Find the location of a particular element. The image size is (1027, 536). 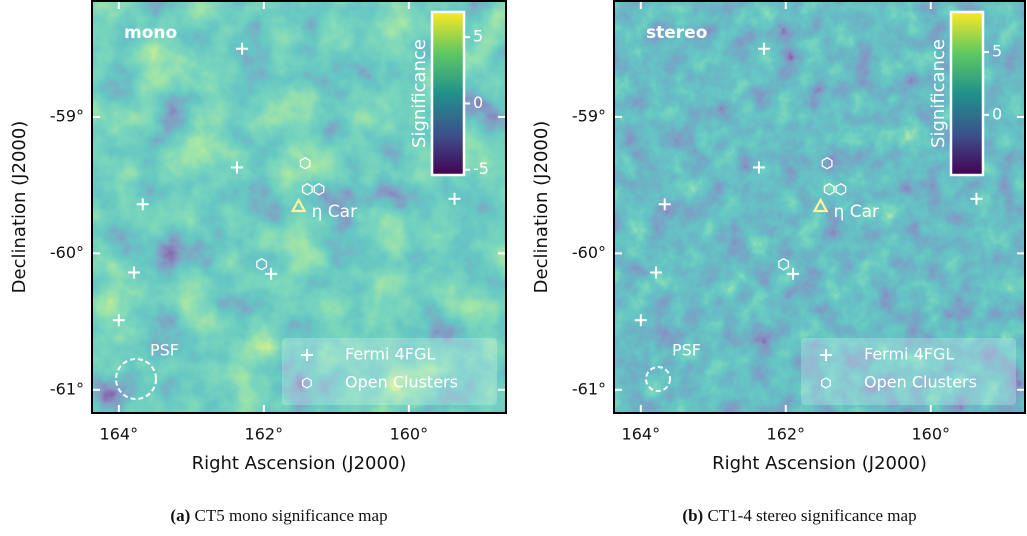

caption-label: (b) is located at coordinates (692, 515).